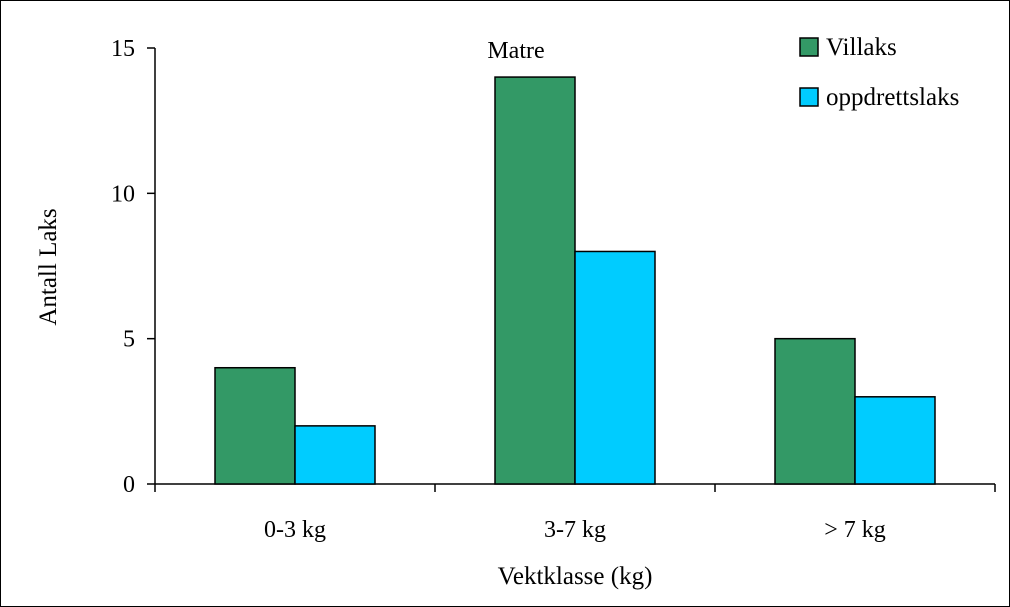 The height and width of the screenshot is (607, 1010). Describe the element at coordinates (123, 49) in the screenshot. I see `y-tick-label: 15` at that location.